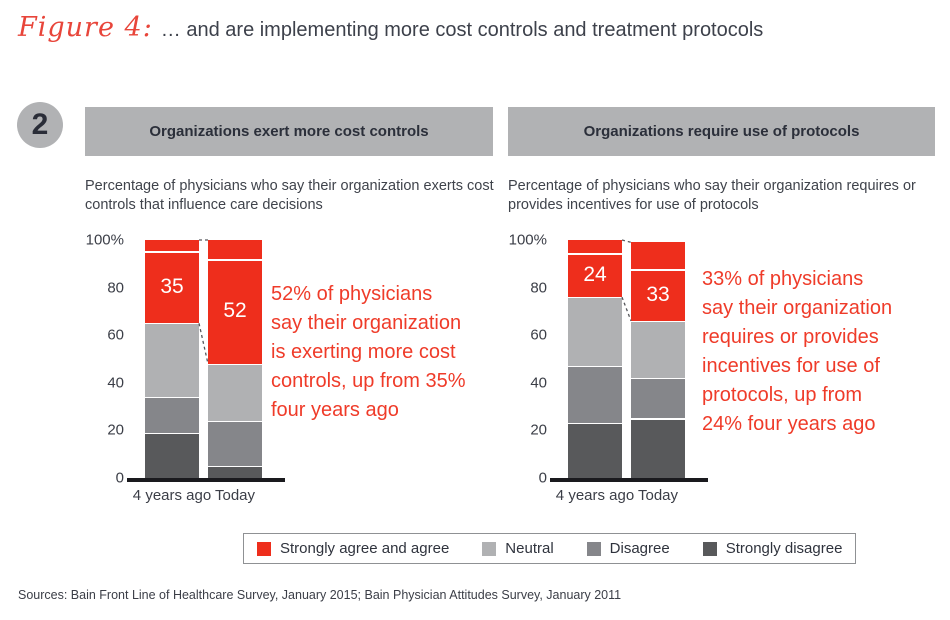 This screenshot has width=950, height=620. What do you see at coordinates (489, 548) in the screenshot?
I see `legend-swatch-neutral` at bounding box center [489, 548].